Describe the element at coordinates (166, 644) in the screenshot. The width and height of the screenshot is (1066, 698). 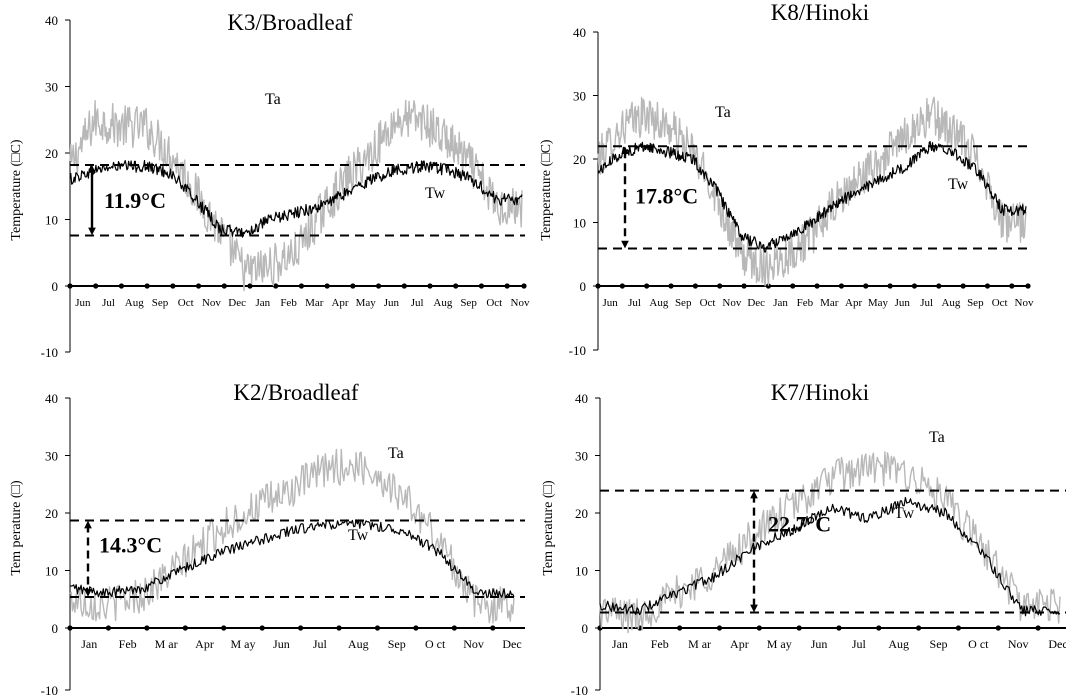
I see `x-tick-label: M ar` at that location.